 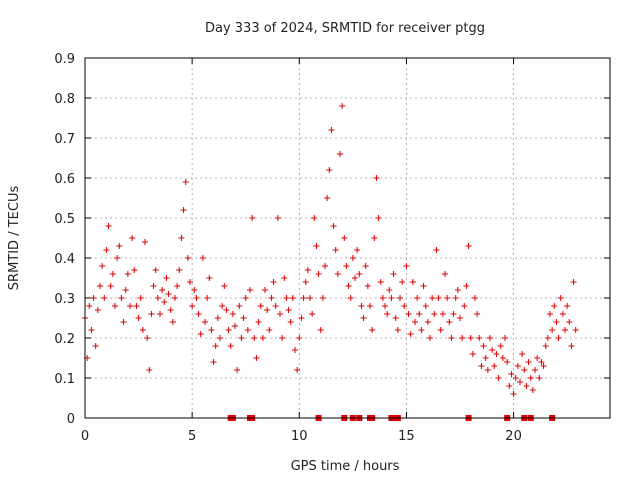 I want to click on x-tick-label: 0, so click(x=85, y=436).